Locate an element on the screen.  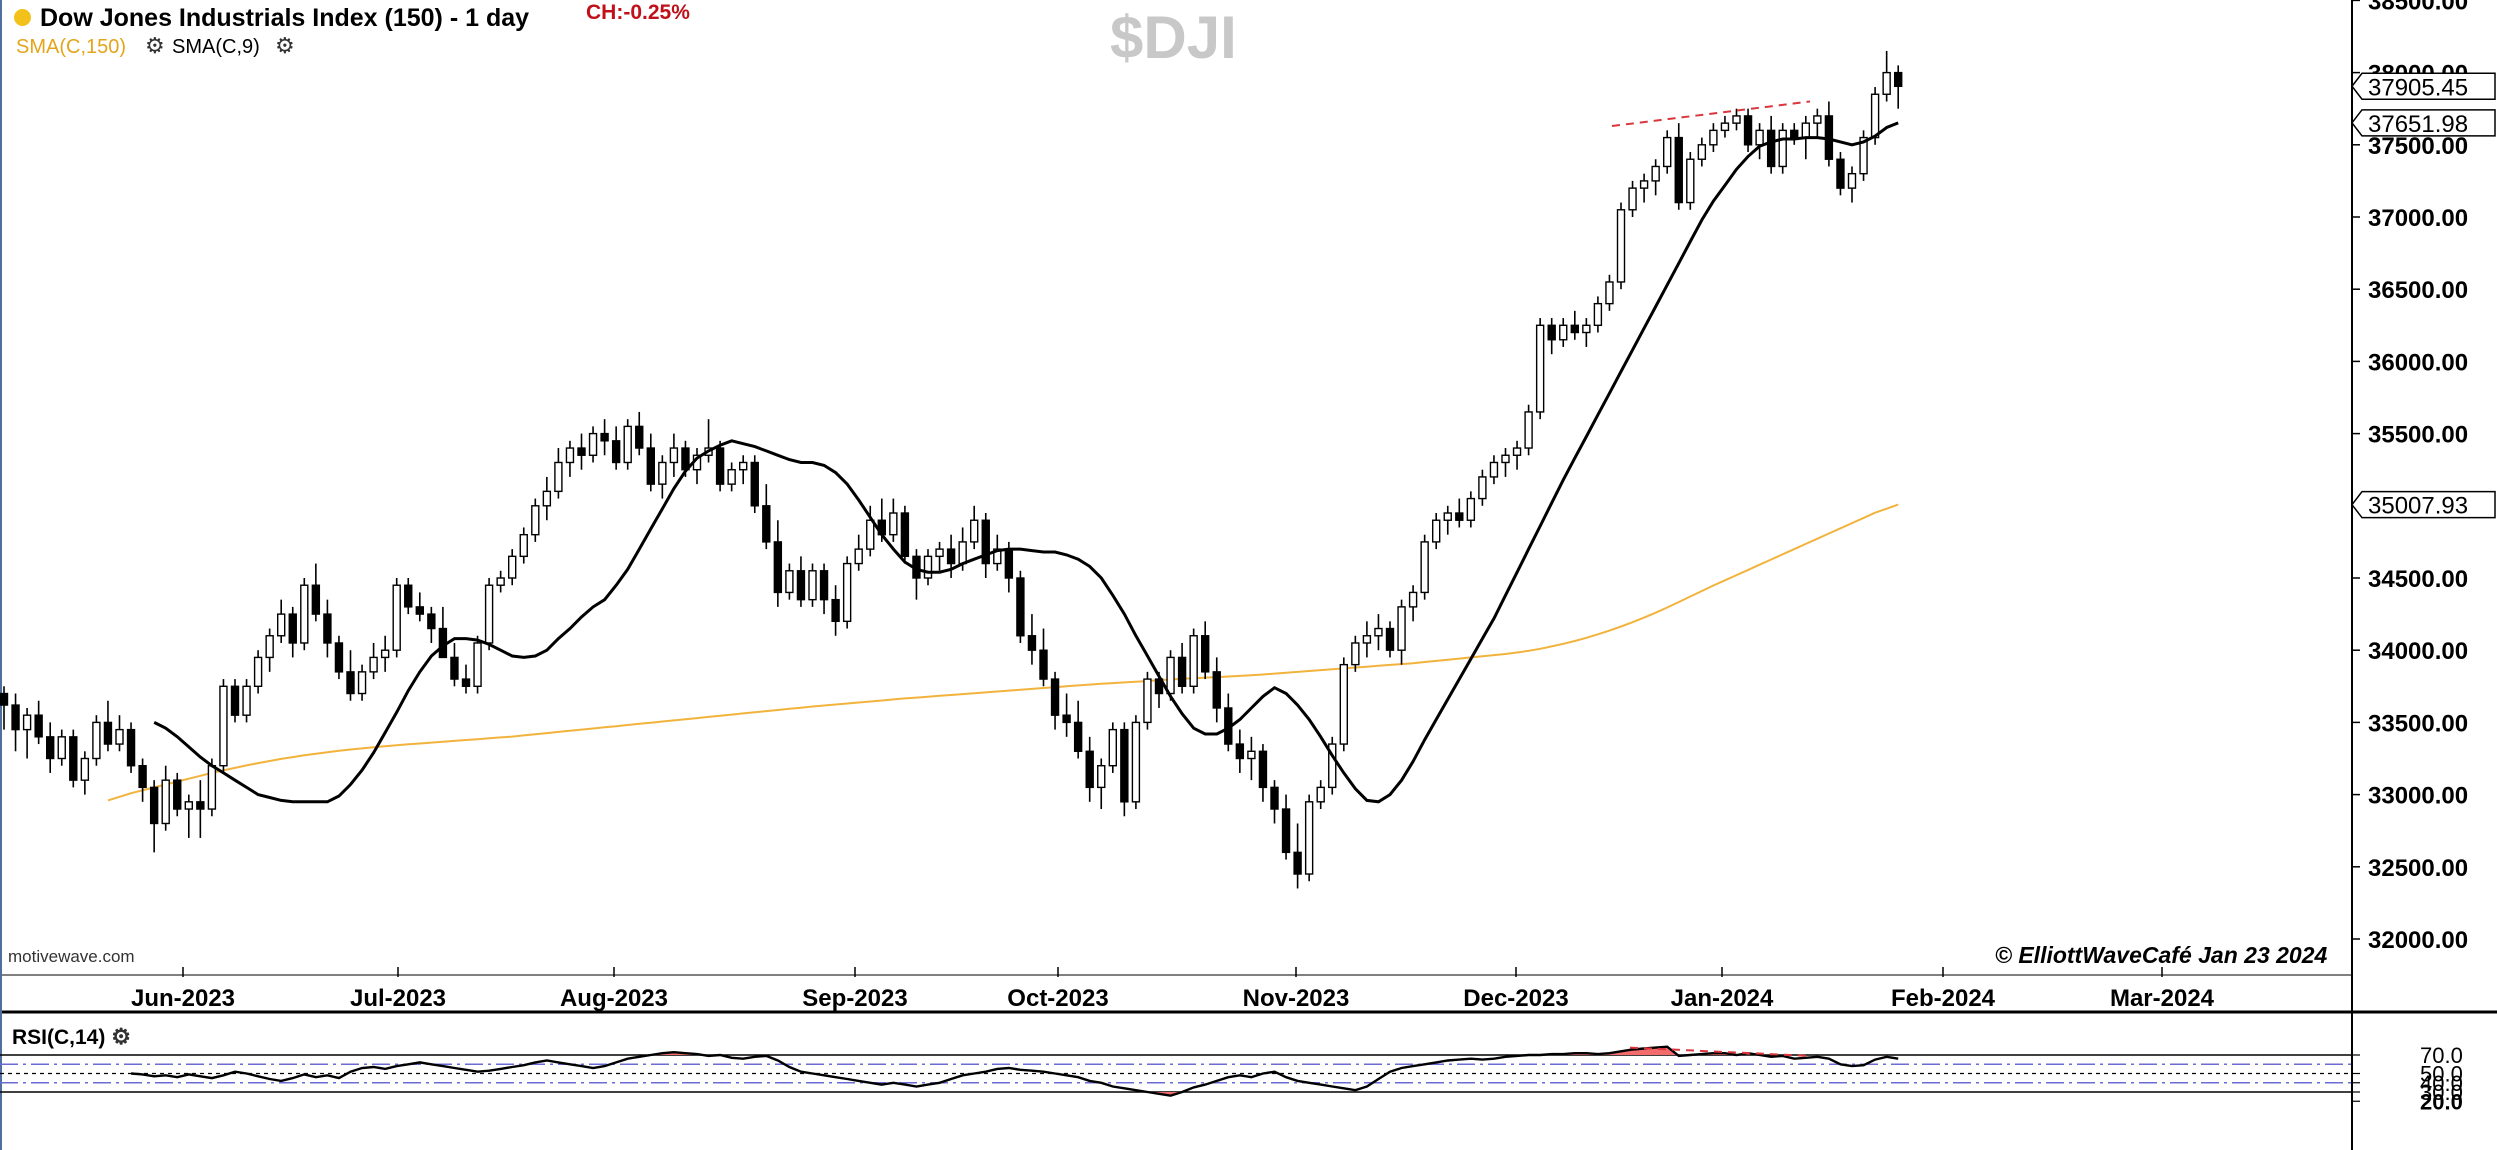
rsi-y-tick: 70.0 is located at coordinates (2407, 1055).